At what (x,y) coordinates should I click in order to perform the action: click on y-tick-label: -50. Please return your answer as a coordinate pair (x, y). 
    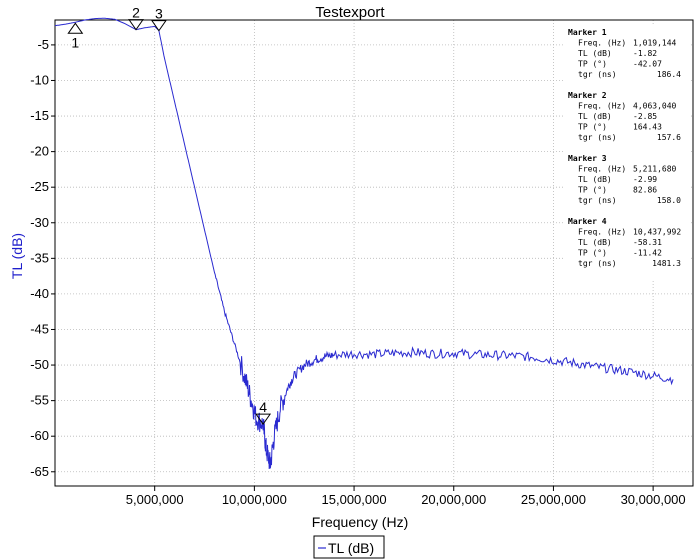
    Looking at the image, I should click on (39, 364).